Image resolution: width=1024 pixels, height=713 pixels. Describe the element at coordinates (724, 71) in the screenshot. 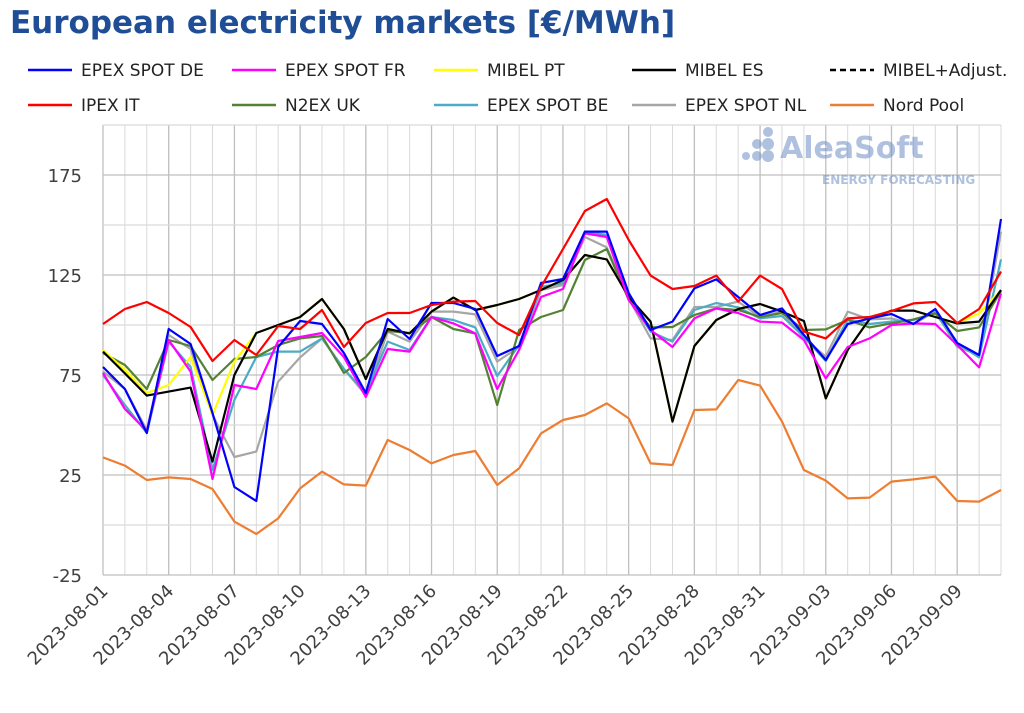

I see `legend-label: MIBEL ES` at that location.